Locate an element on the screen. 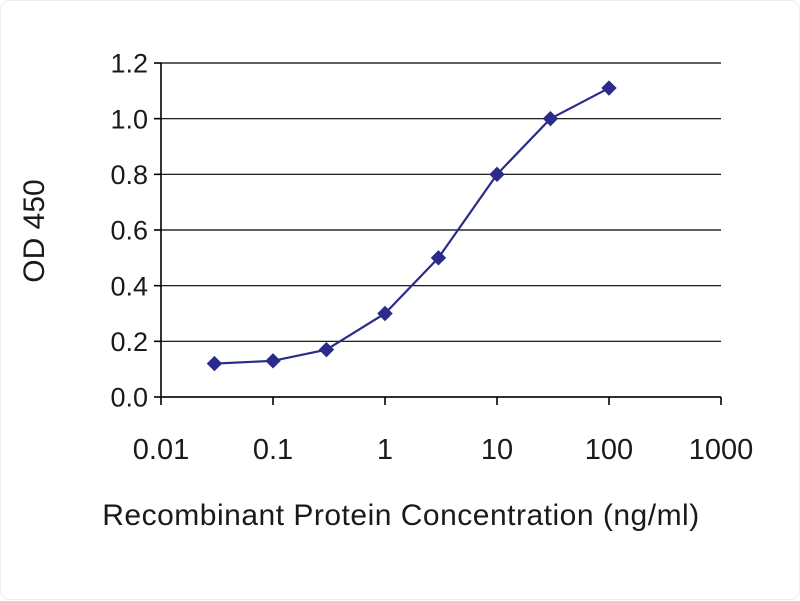  y-tick-label: 0.6 is located at coordinates (129, 231).